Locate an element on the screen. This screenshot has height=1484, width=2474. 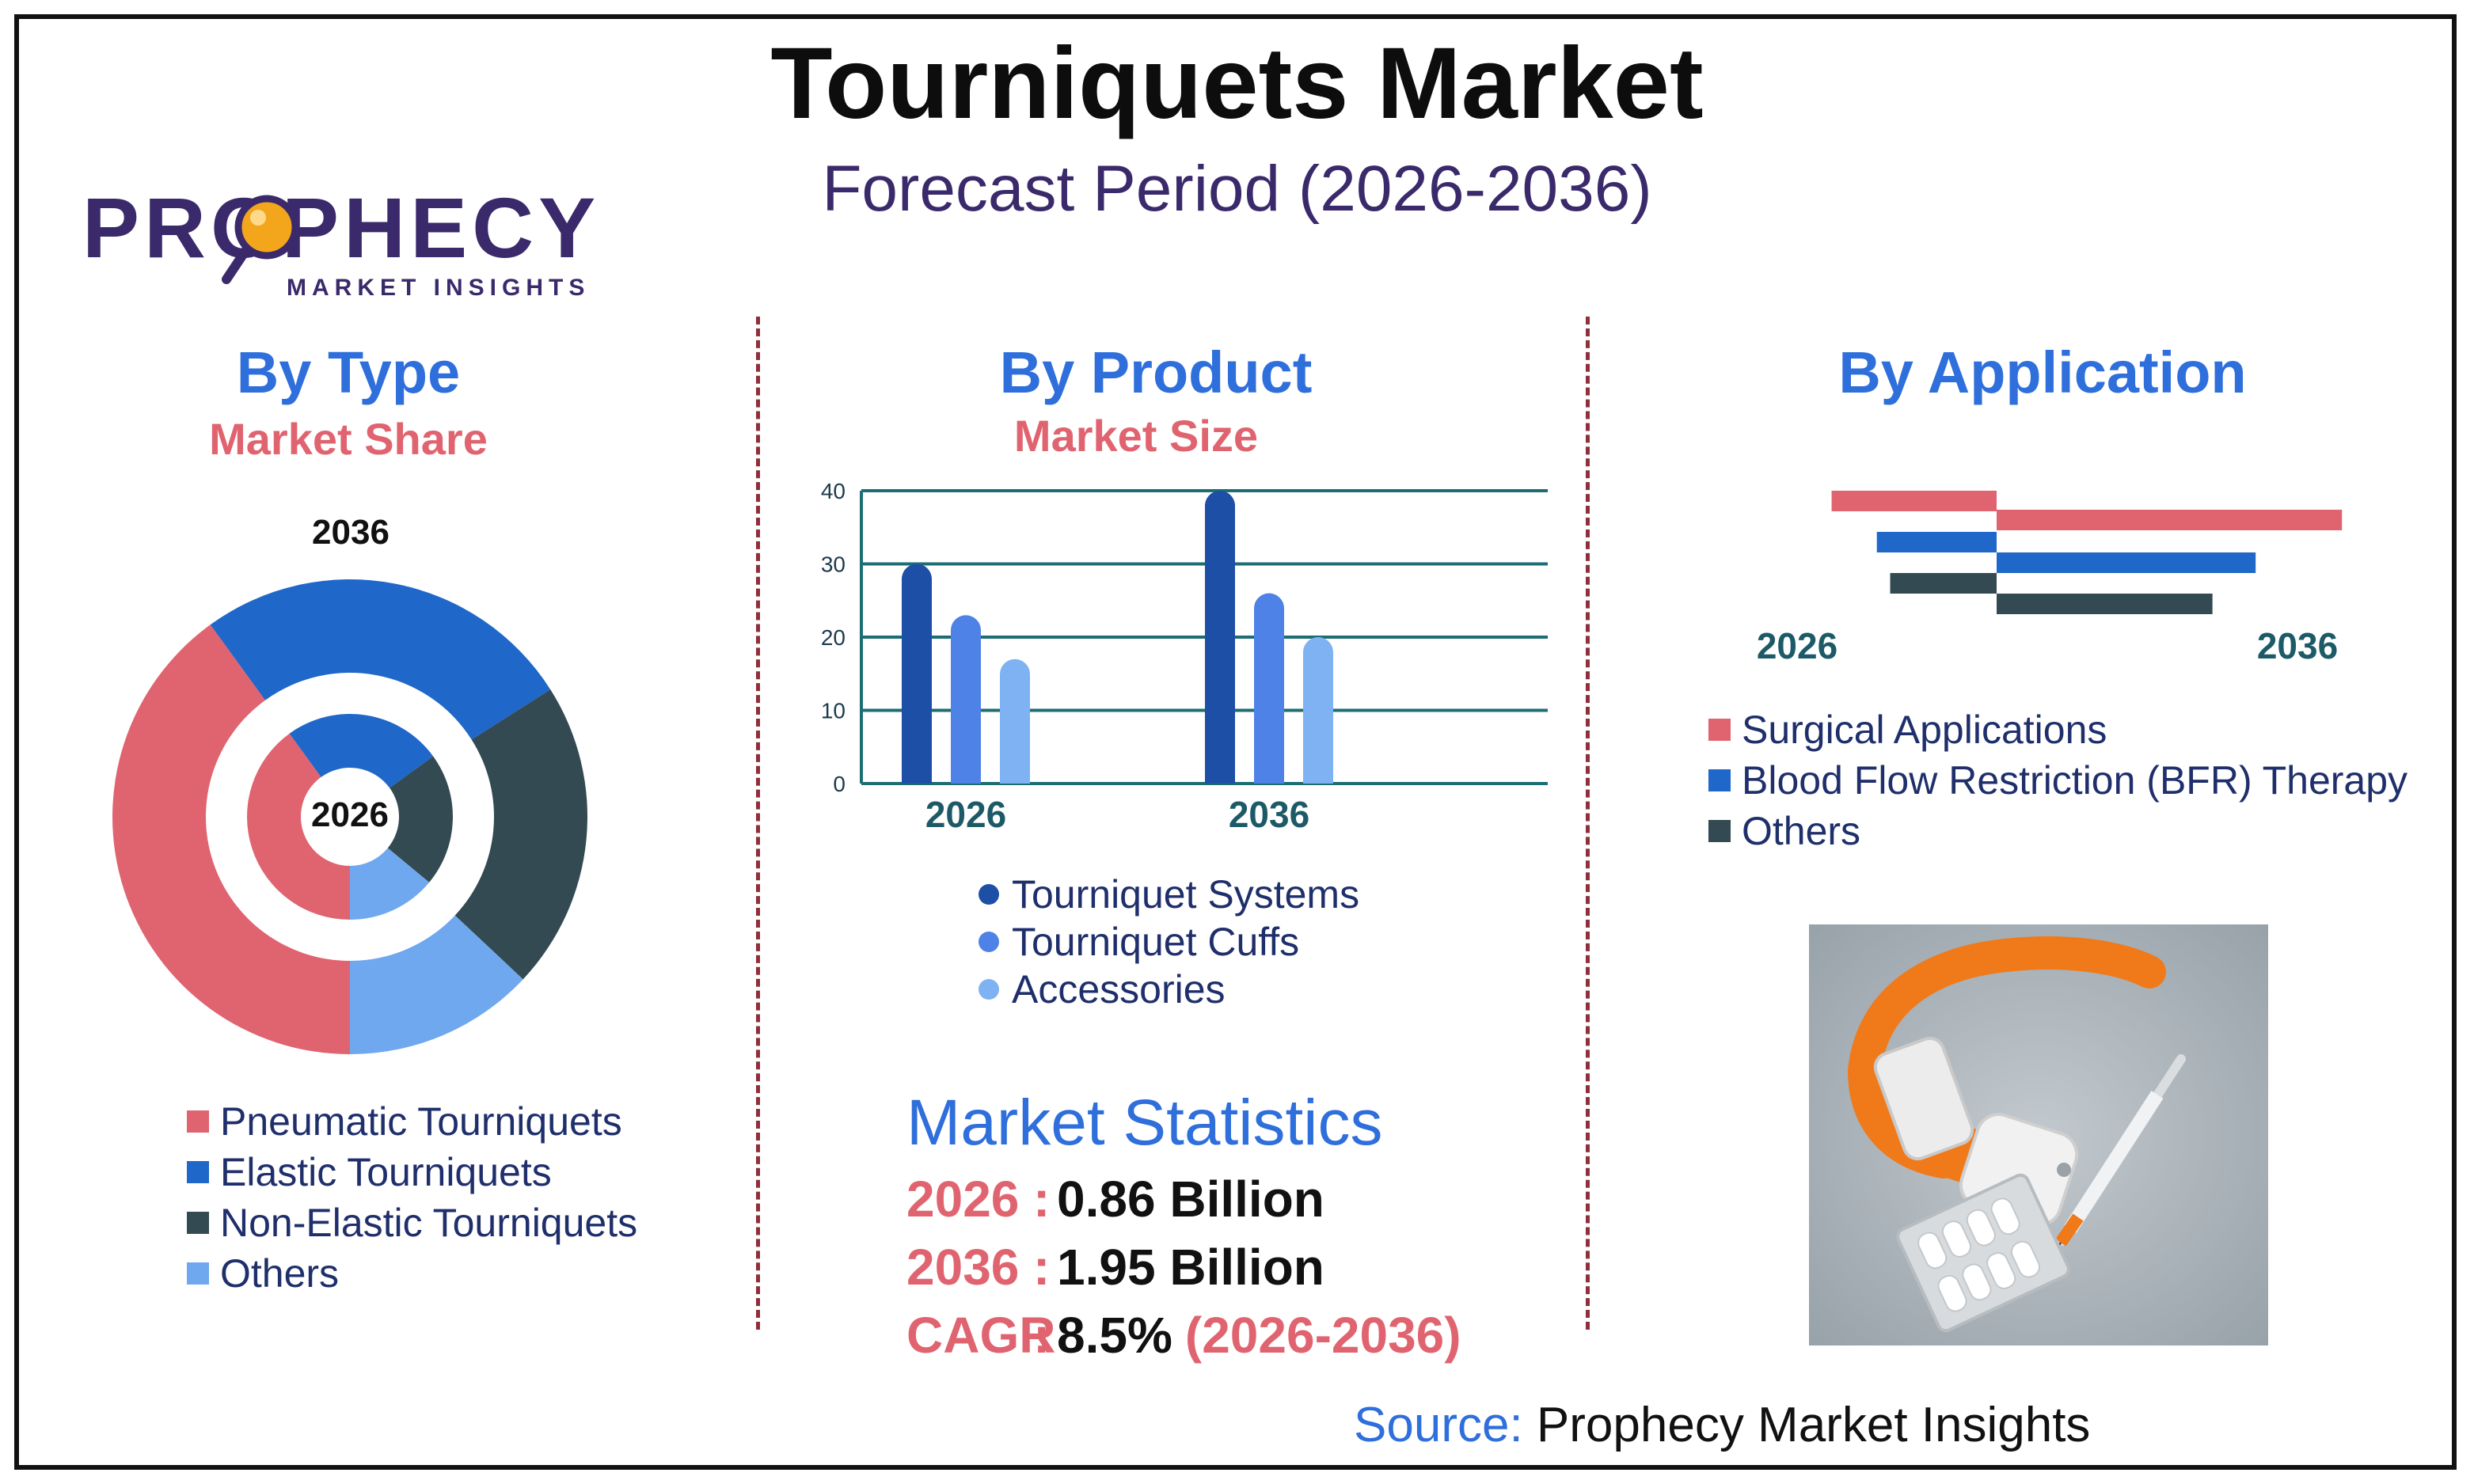
application-bar-chart: 2026 2036 is located at coordinates (2050, 578).